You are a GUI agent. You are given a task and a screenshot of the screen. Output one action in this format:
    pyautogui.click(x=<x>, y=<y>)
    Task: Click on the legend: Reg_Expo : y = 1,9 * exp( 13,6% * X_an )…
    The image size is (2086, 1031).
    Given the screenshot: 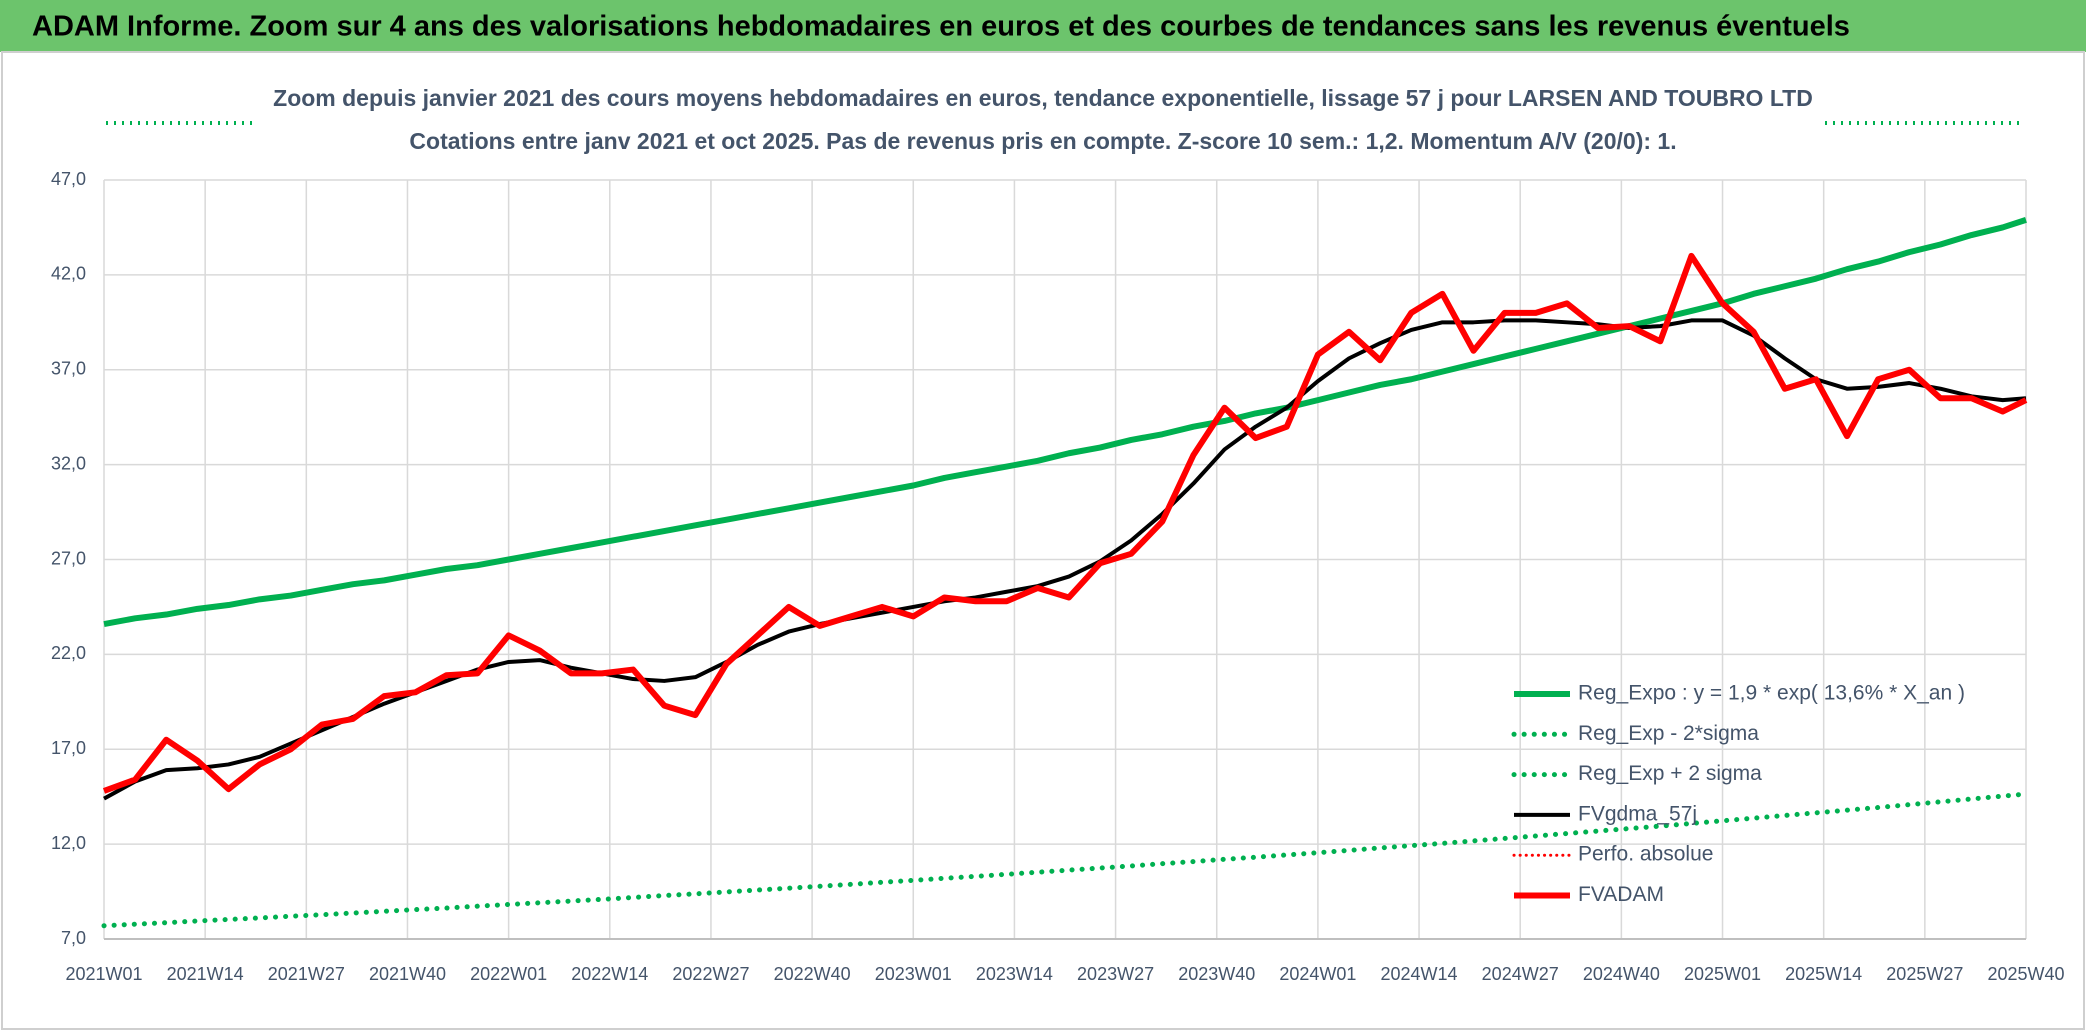 What is the action you would take?
    pyautogui.click(x=1738, y=794)
    